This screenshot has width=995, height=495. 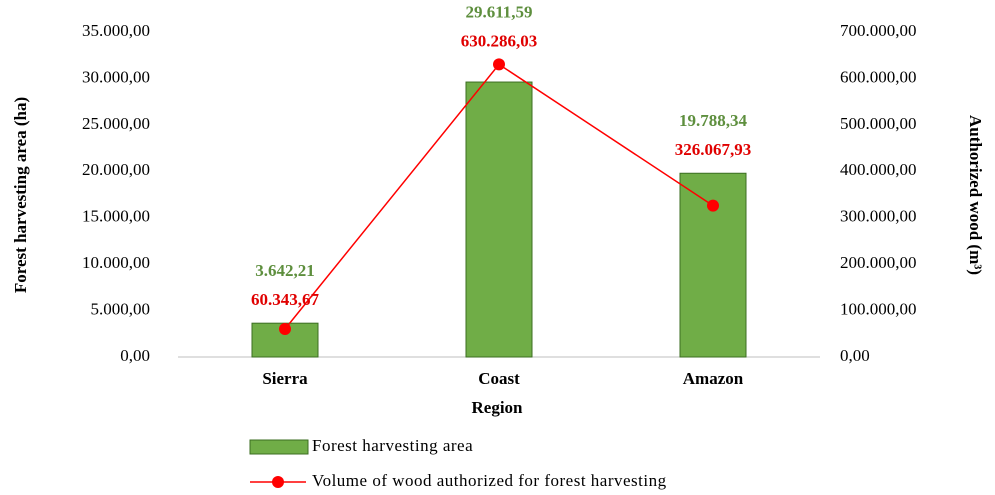 I want to click on y2-tick-label: 0,00, so click(x=855, y=355).